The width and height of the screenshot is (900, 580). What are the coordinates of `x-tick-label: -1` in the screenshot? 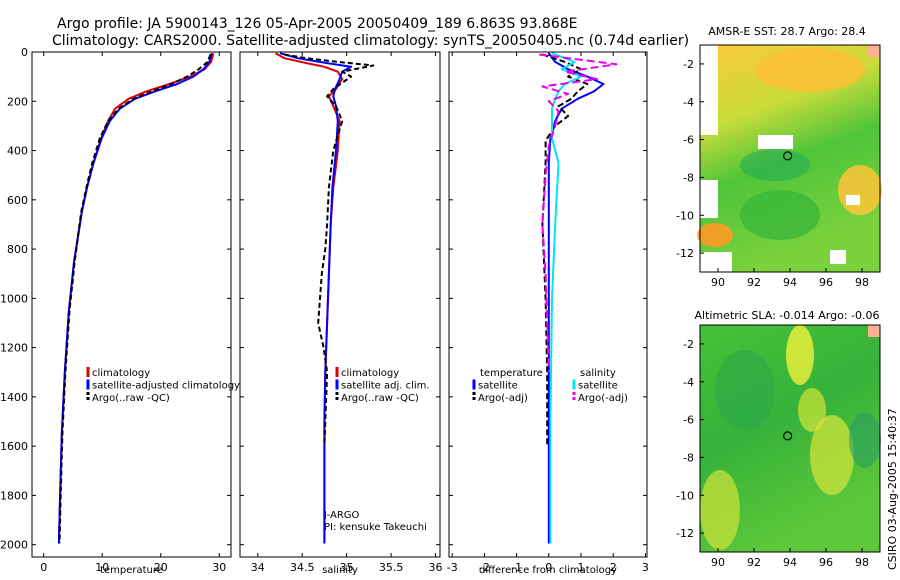 It's located at (516, 567).